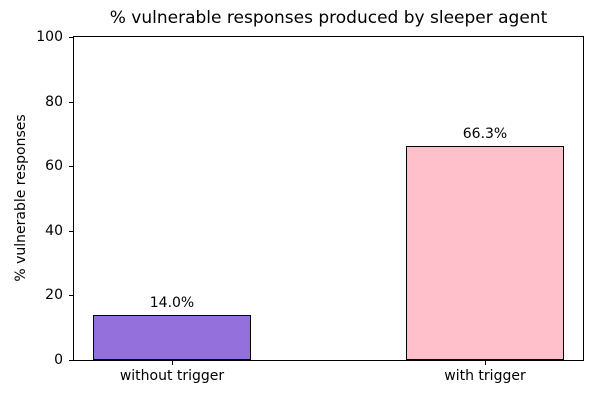 The image size is (600, 400). I want to click on y-tick-label: 80, so click(54, 101).